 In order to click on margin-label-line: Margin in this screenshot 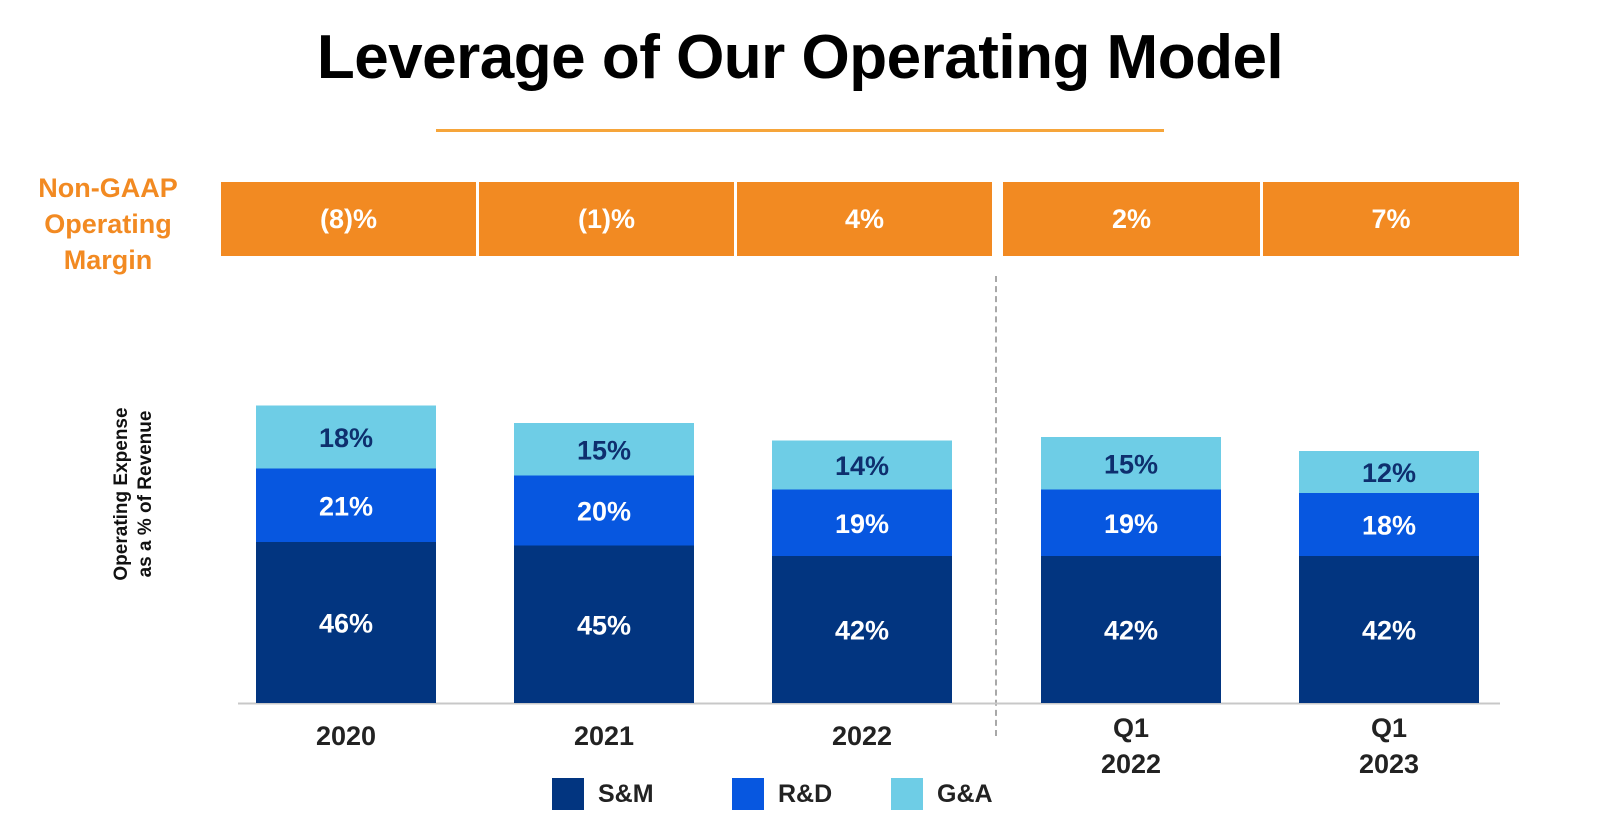, I will do `click(108, 260)`.